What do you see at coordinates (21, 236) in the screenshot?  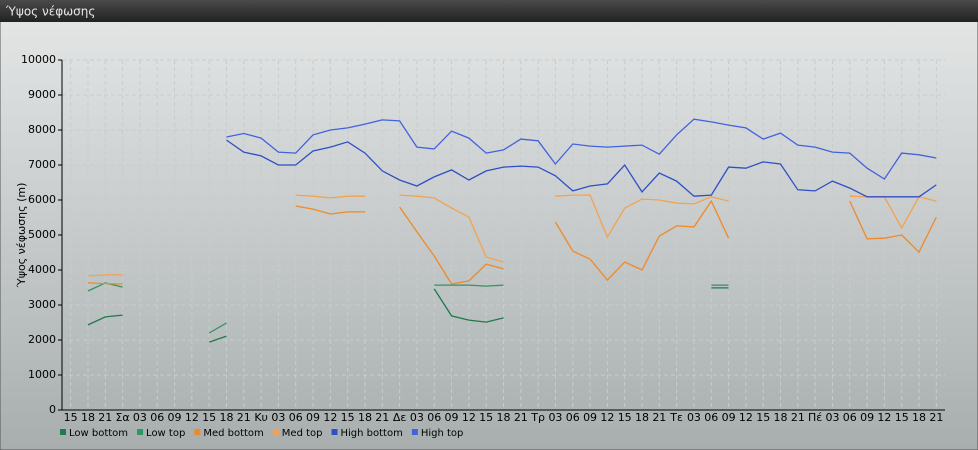 I see `y-axis-title: Ύψος νέφωσης (m)` at bounding box center [21, 236].